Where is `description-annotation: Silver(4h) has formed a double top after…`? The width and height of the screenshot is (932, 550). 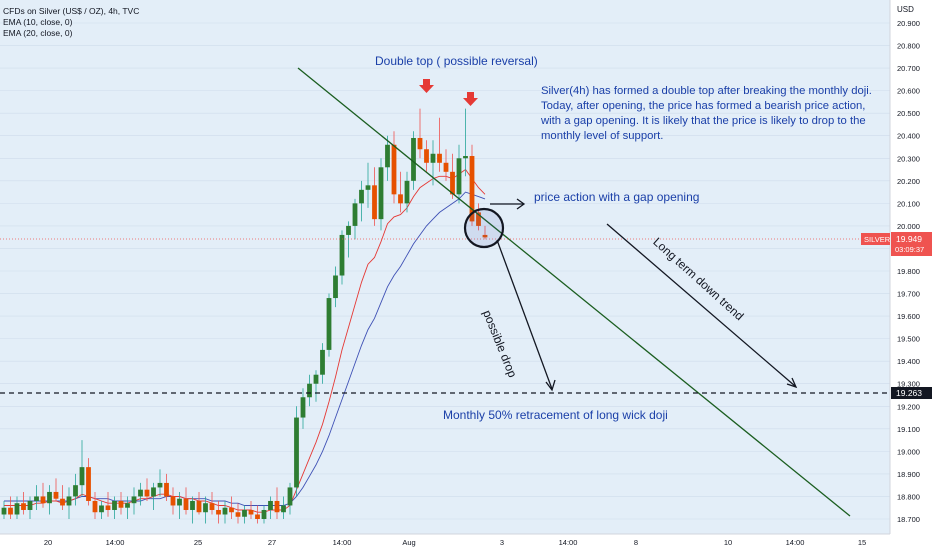
description-annotation: Silver(4h) has formed a double top after… is located at coordinates (706, 113).